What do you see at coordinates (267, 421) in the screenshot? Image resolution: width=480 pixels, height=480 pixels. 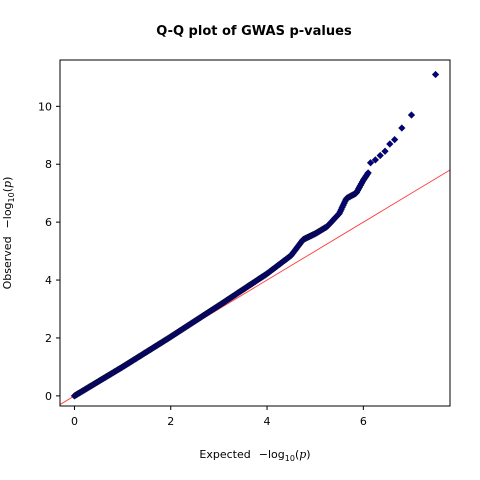 I see `x-tick-label: 4` at bounding box center [267, 421].